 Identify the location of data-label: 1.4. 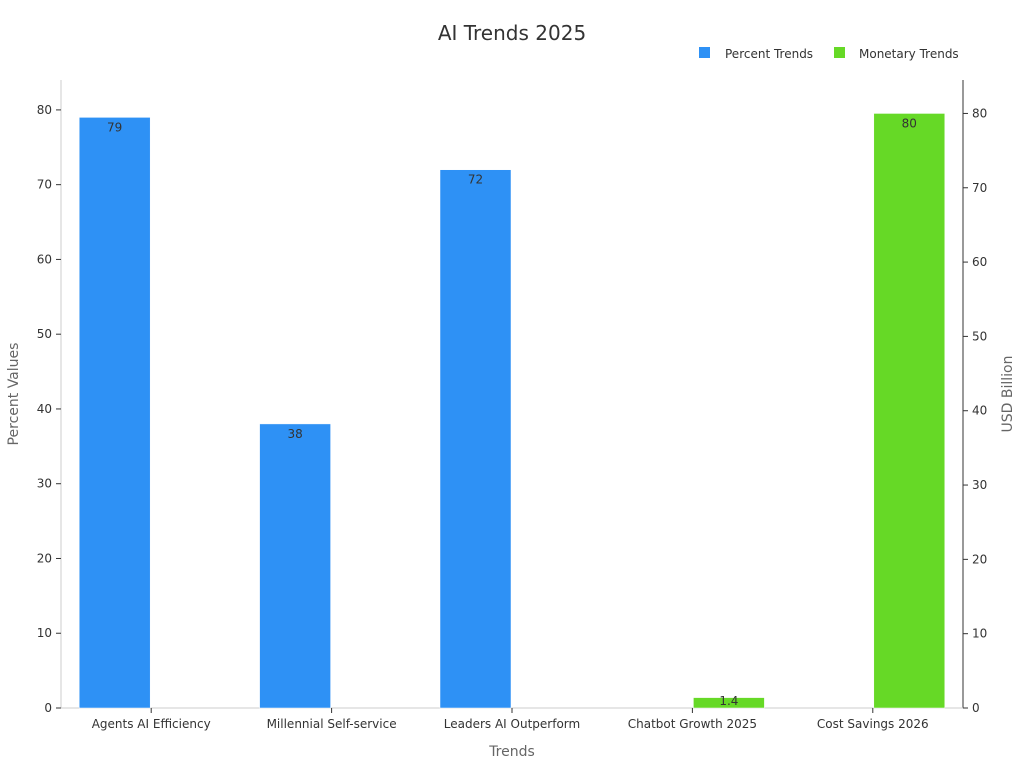
(728, 701).